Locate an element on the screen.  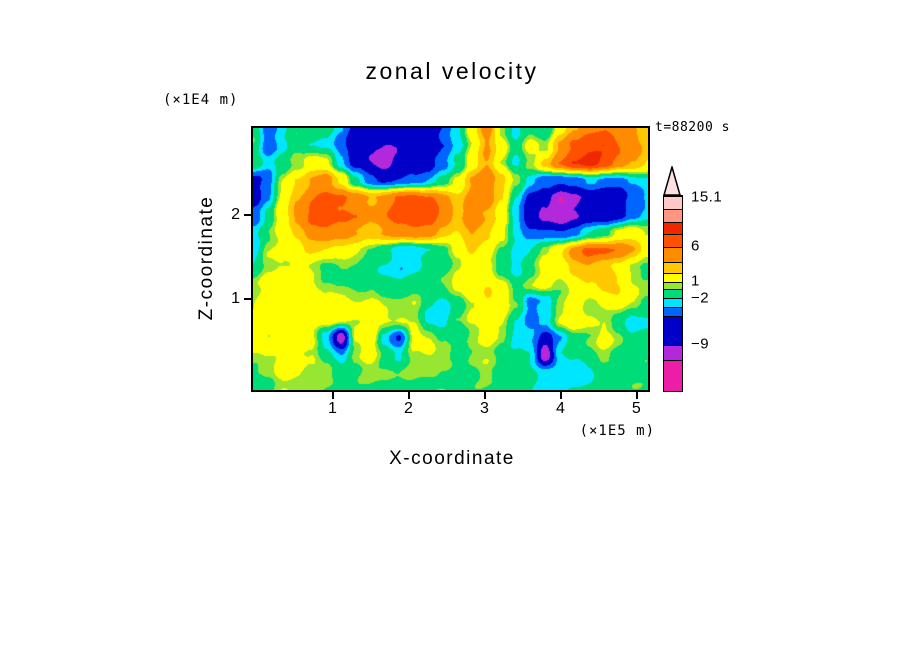
x-tick-label: 2 is located at coordinates (409, 408).